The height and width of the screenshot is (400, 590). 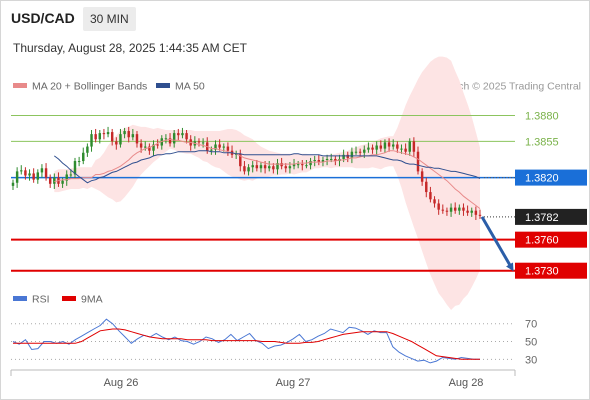 I want to click on ma20-legend-swatch, so click(x=20, y=85).